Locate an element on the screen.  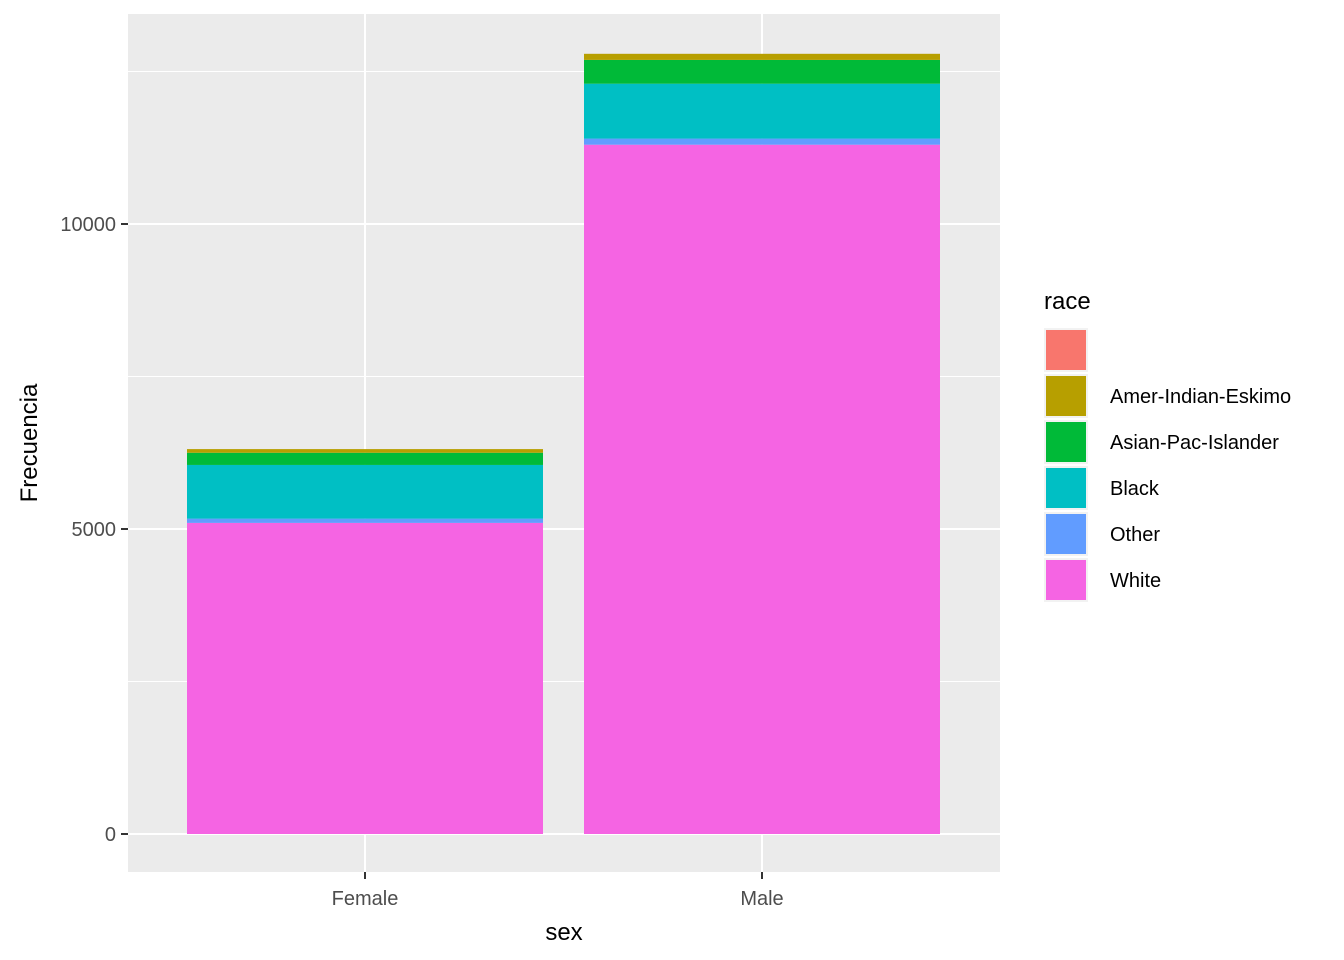
x-tick-label-female: Female is located at coordinates (365, 899).